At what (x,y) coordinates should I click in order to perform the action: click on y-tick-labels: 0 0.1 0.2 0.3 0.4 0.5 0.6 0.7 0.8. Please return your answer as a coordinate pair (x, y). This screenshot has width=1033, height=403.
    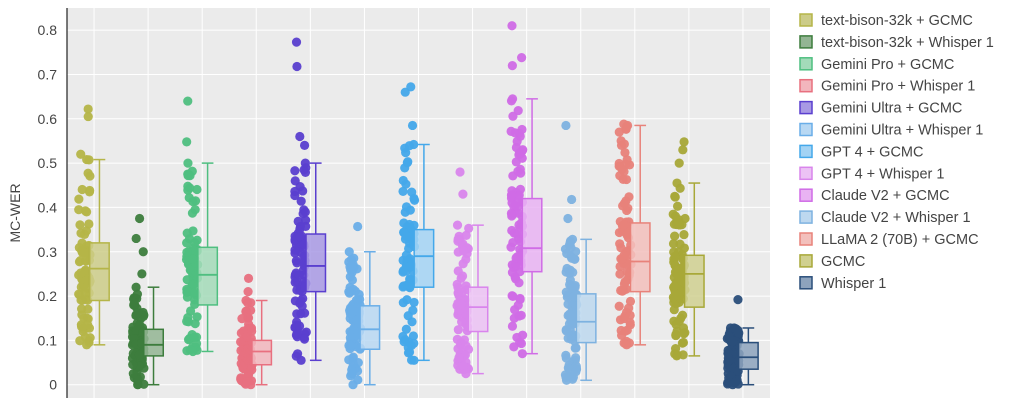
    Looking at the image, I should click on (48, 207).